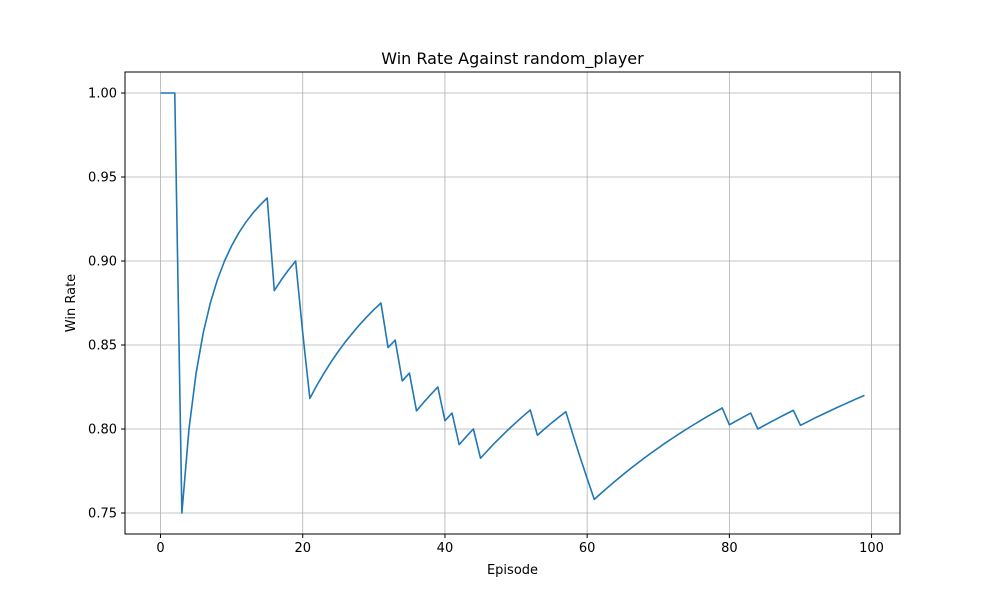 The image size is (1000, 600). What do you see at coordinates (587, 548) in the screenshot?
I see `x-tick-label: 60` at bounding box center [587, 548].